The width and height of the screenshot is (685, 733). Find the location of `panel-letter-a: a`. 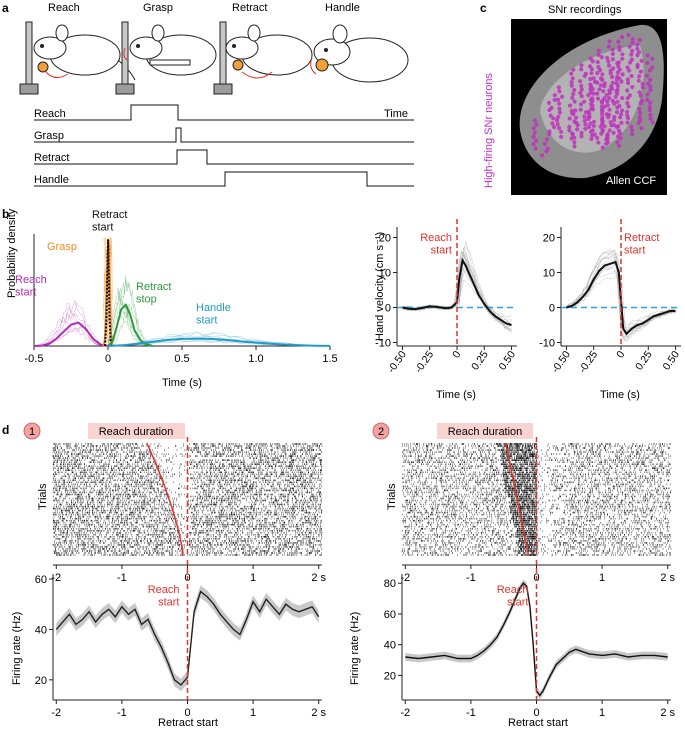

panel-letter-a: a is located at coordinates (5, 8).